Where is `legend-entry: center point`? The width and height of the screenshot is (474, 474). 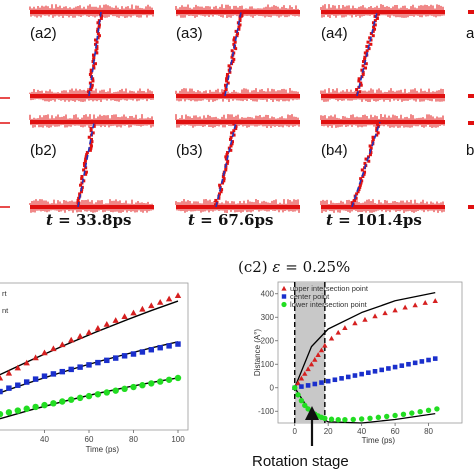 legend-entry: center point is located at coordinates (310, 296).